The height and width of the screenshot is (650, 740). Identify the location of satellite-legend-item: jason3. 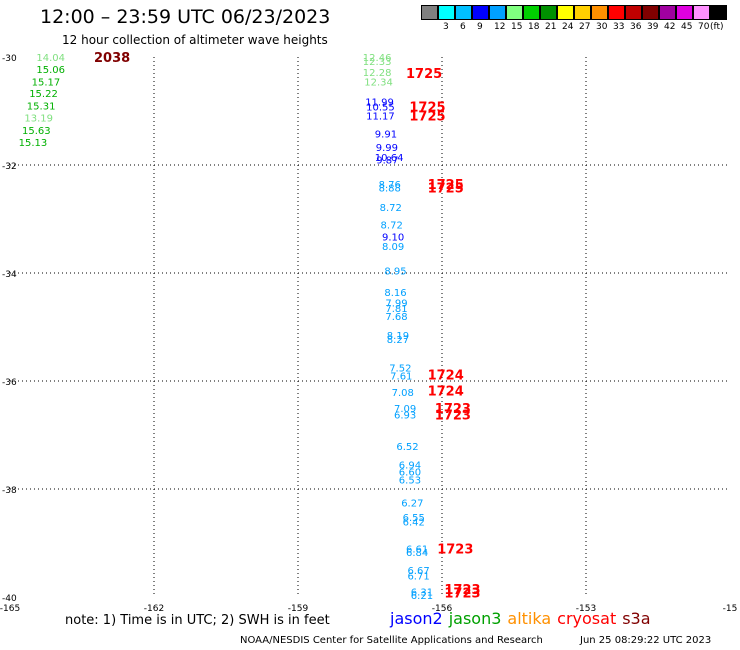
(475, 618).